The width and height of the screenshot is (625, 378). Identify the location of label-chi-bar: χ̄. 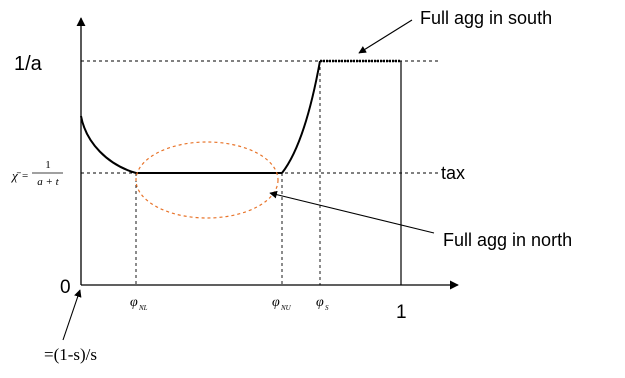
(16, 175).